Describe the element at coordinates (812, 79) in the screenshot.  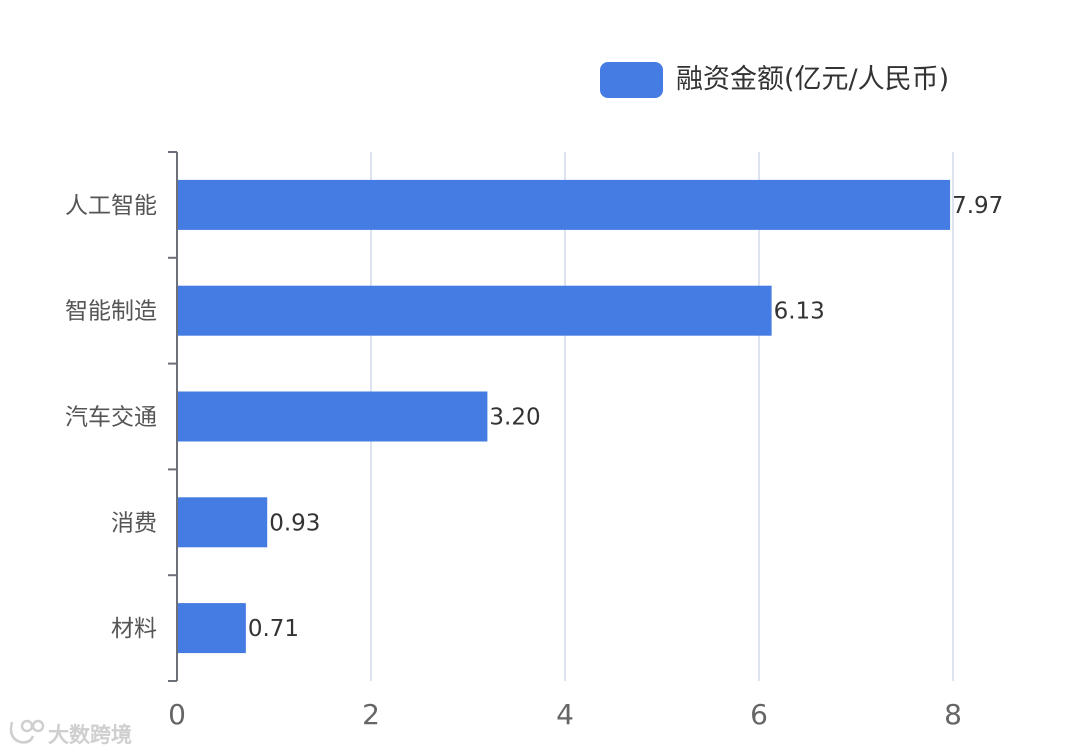
I see `legend-label: 融资金额(亿元/人民币)` at that location.